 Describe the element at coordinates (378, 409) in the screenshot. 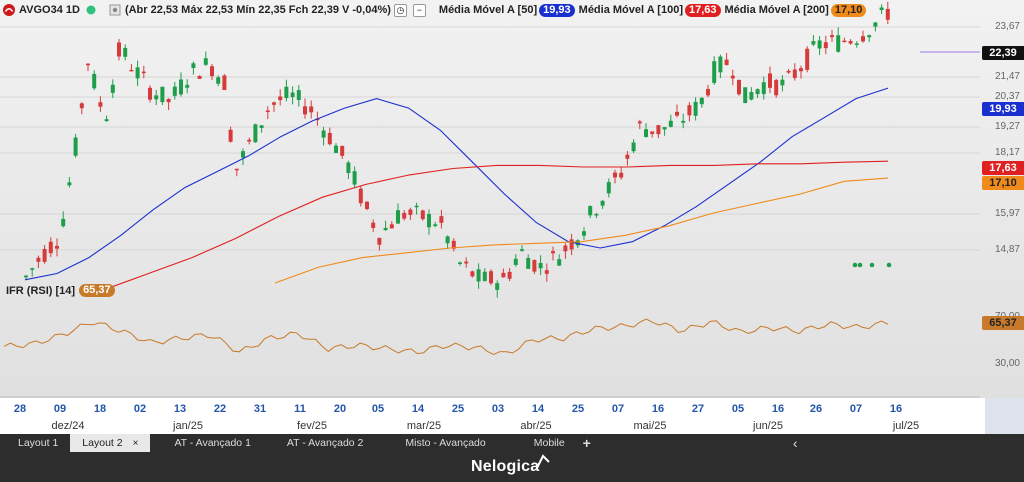

I see `x-day-tick: 05` at that location.